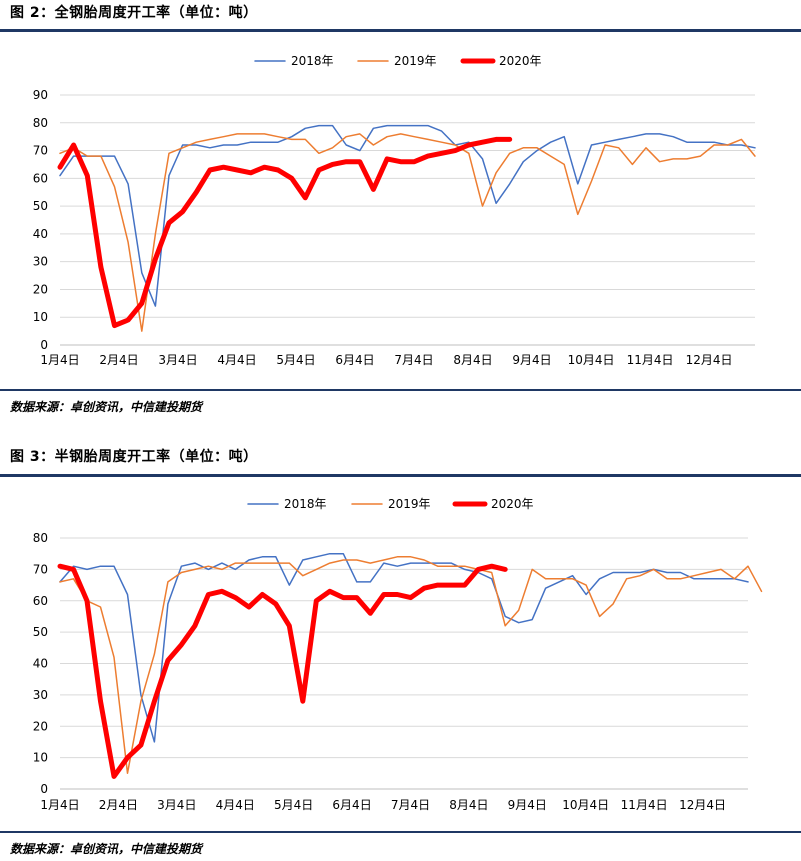 This screenshot has height=861, width=801. What do you see at coordinates (134, 457) in the screenshot?
I see `figure-3-title: 图 3：半钢胎周度开工率（单位：吨）` at bounding box center [134, 457].